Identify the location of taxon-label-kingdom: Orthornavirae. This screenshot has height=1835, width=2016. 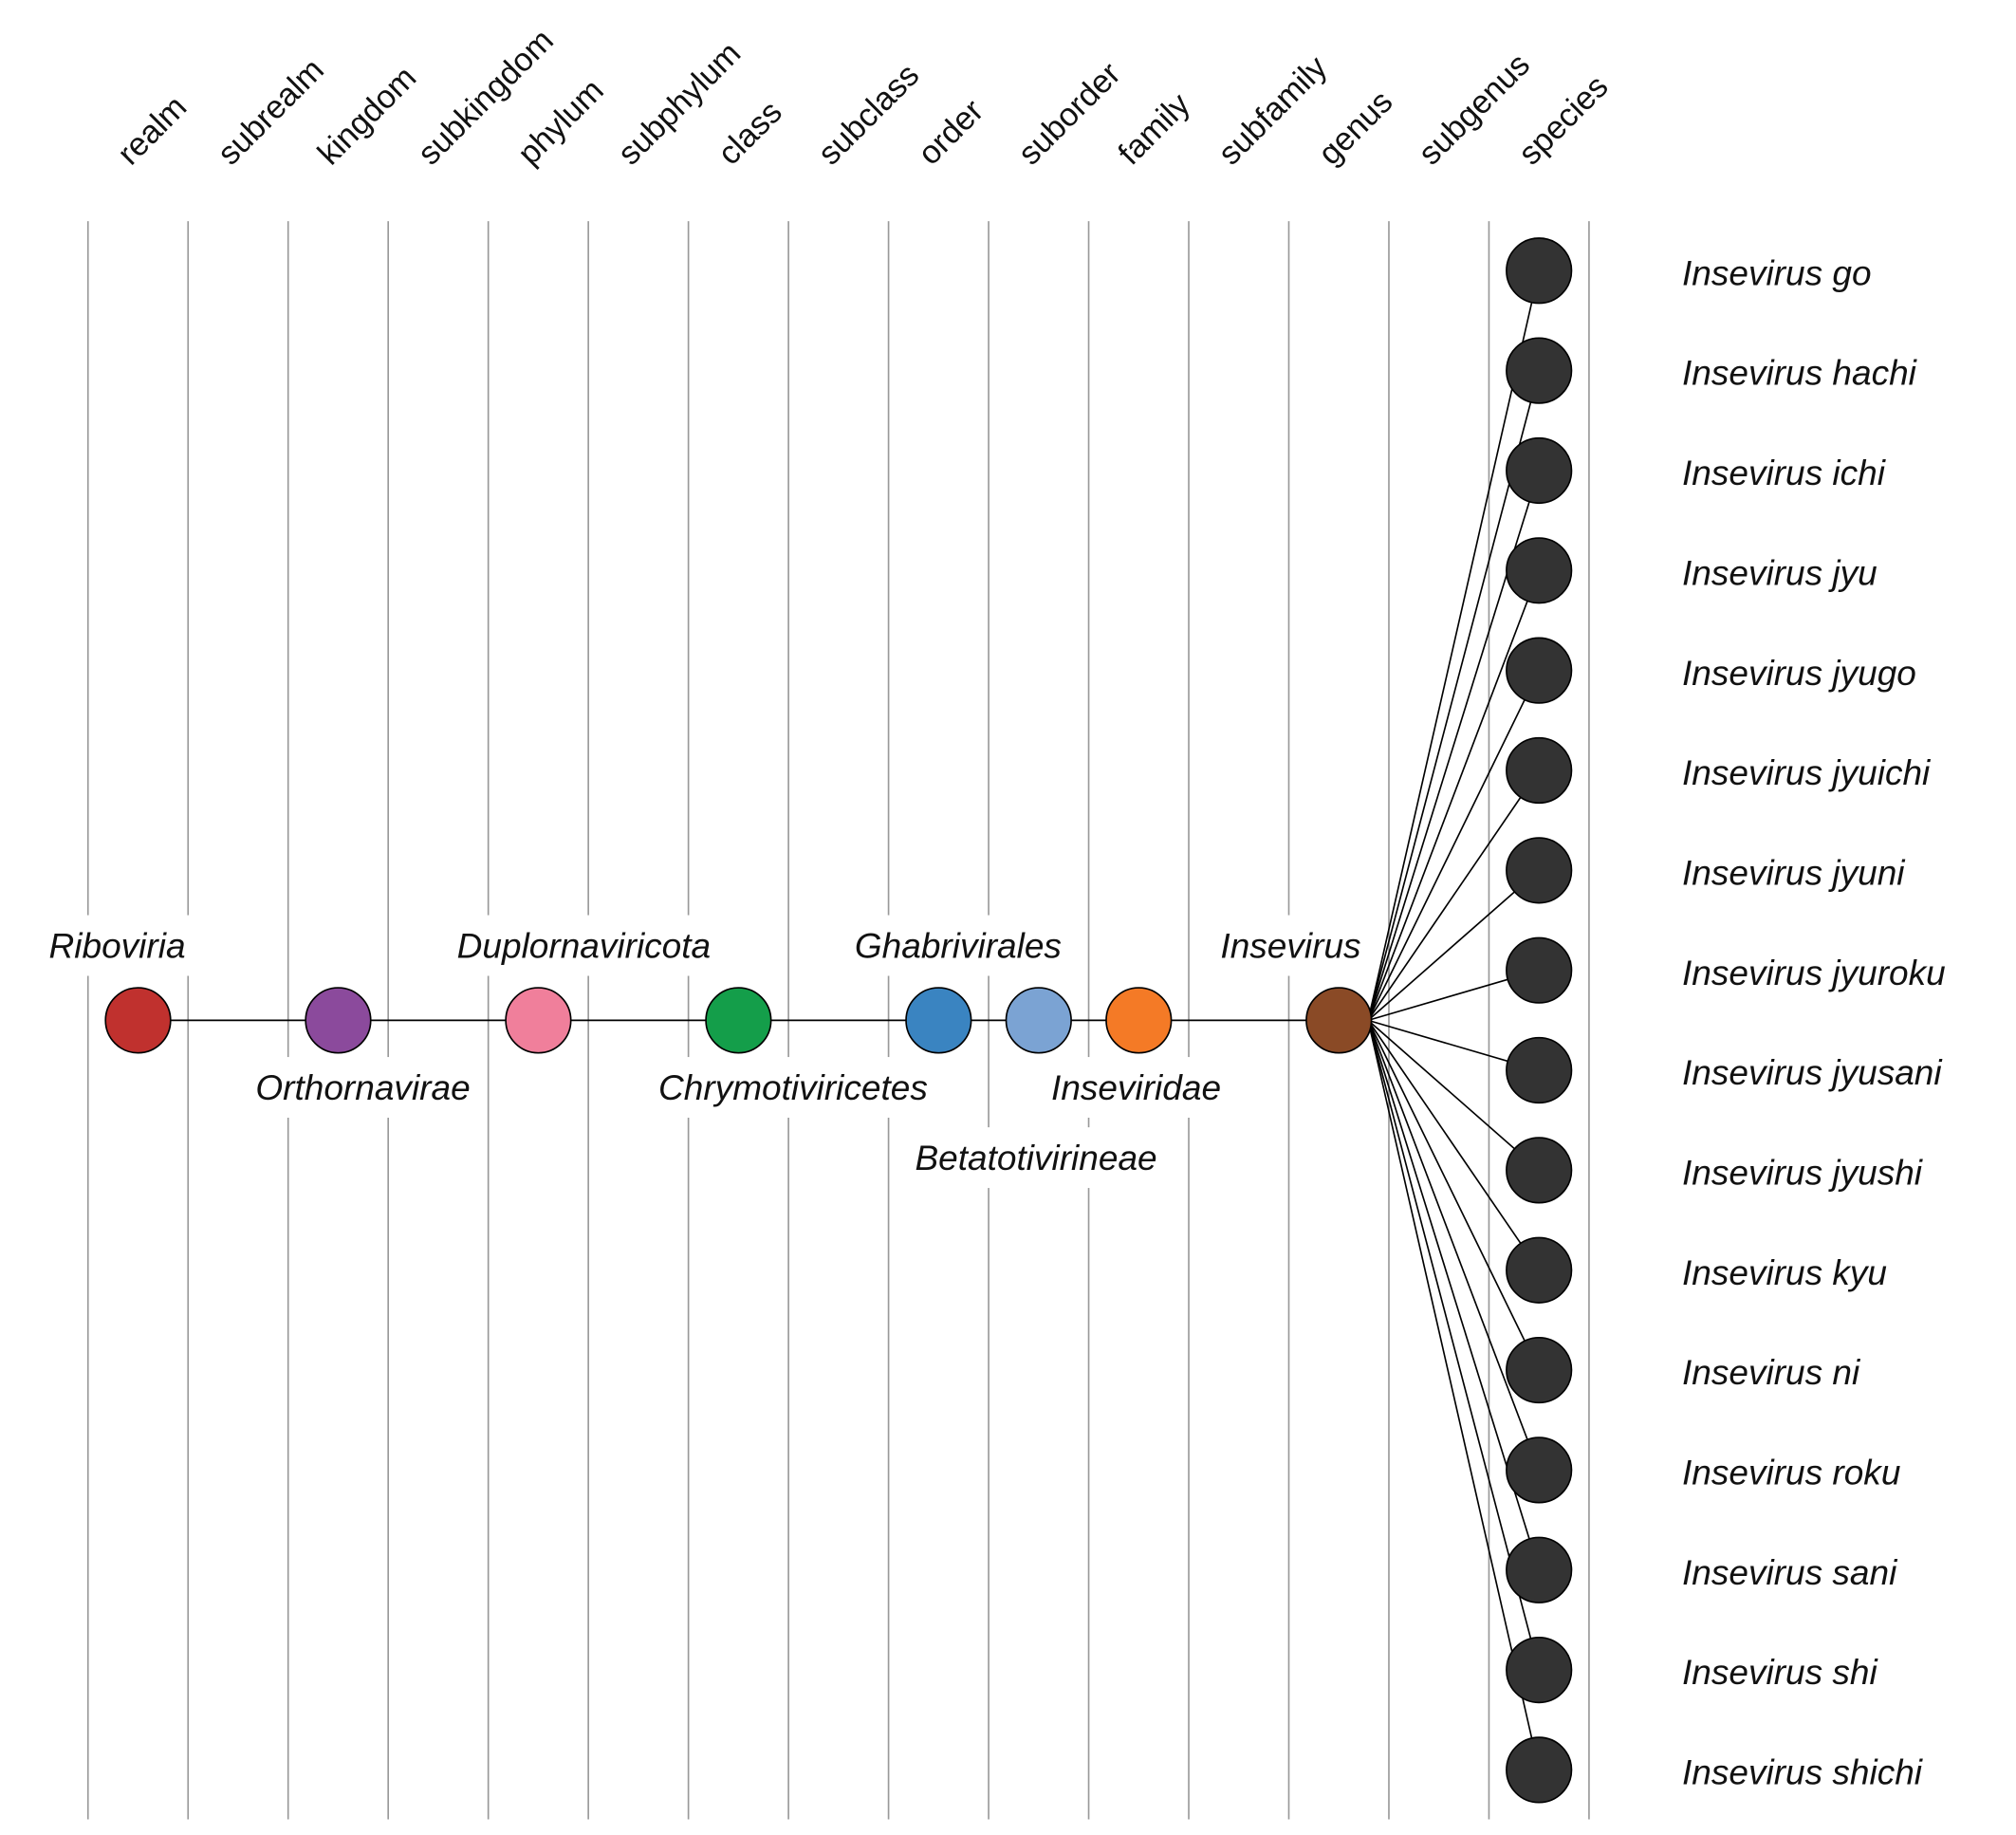
(362, 1087).